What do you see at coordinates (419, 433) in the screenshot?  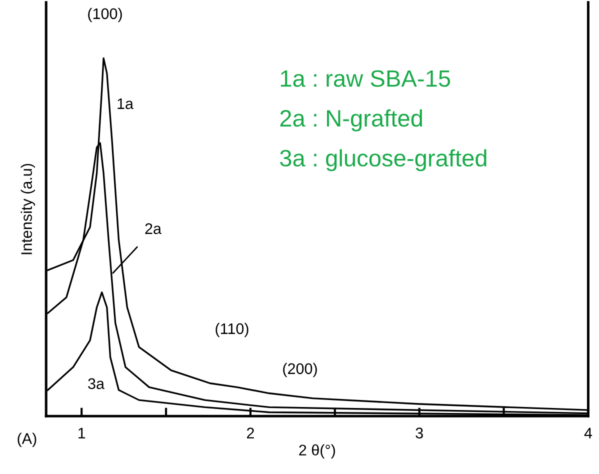 I see `x-tick-label: 3` at bounding box center [419, 433].